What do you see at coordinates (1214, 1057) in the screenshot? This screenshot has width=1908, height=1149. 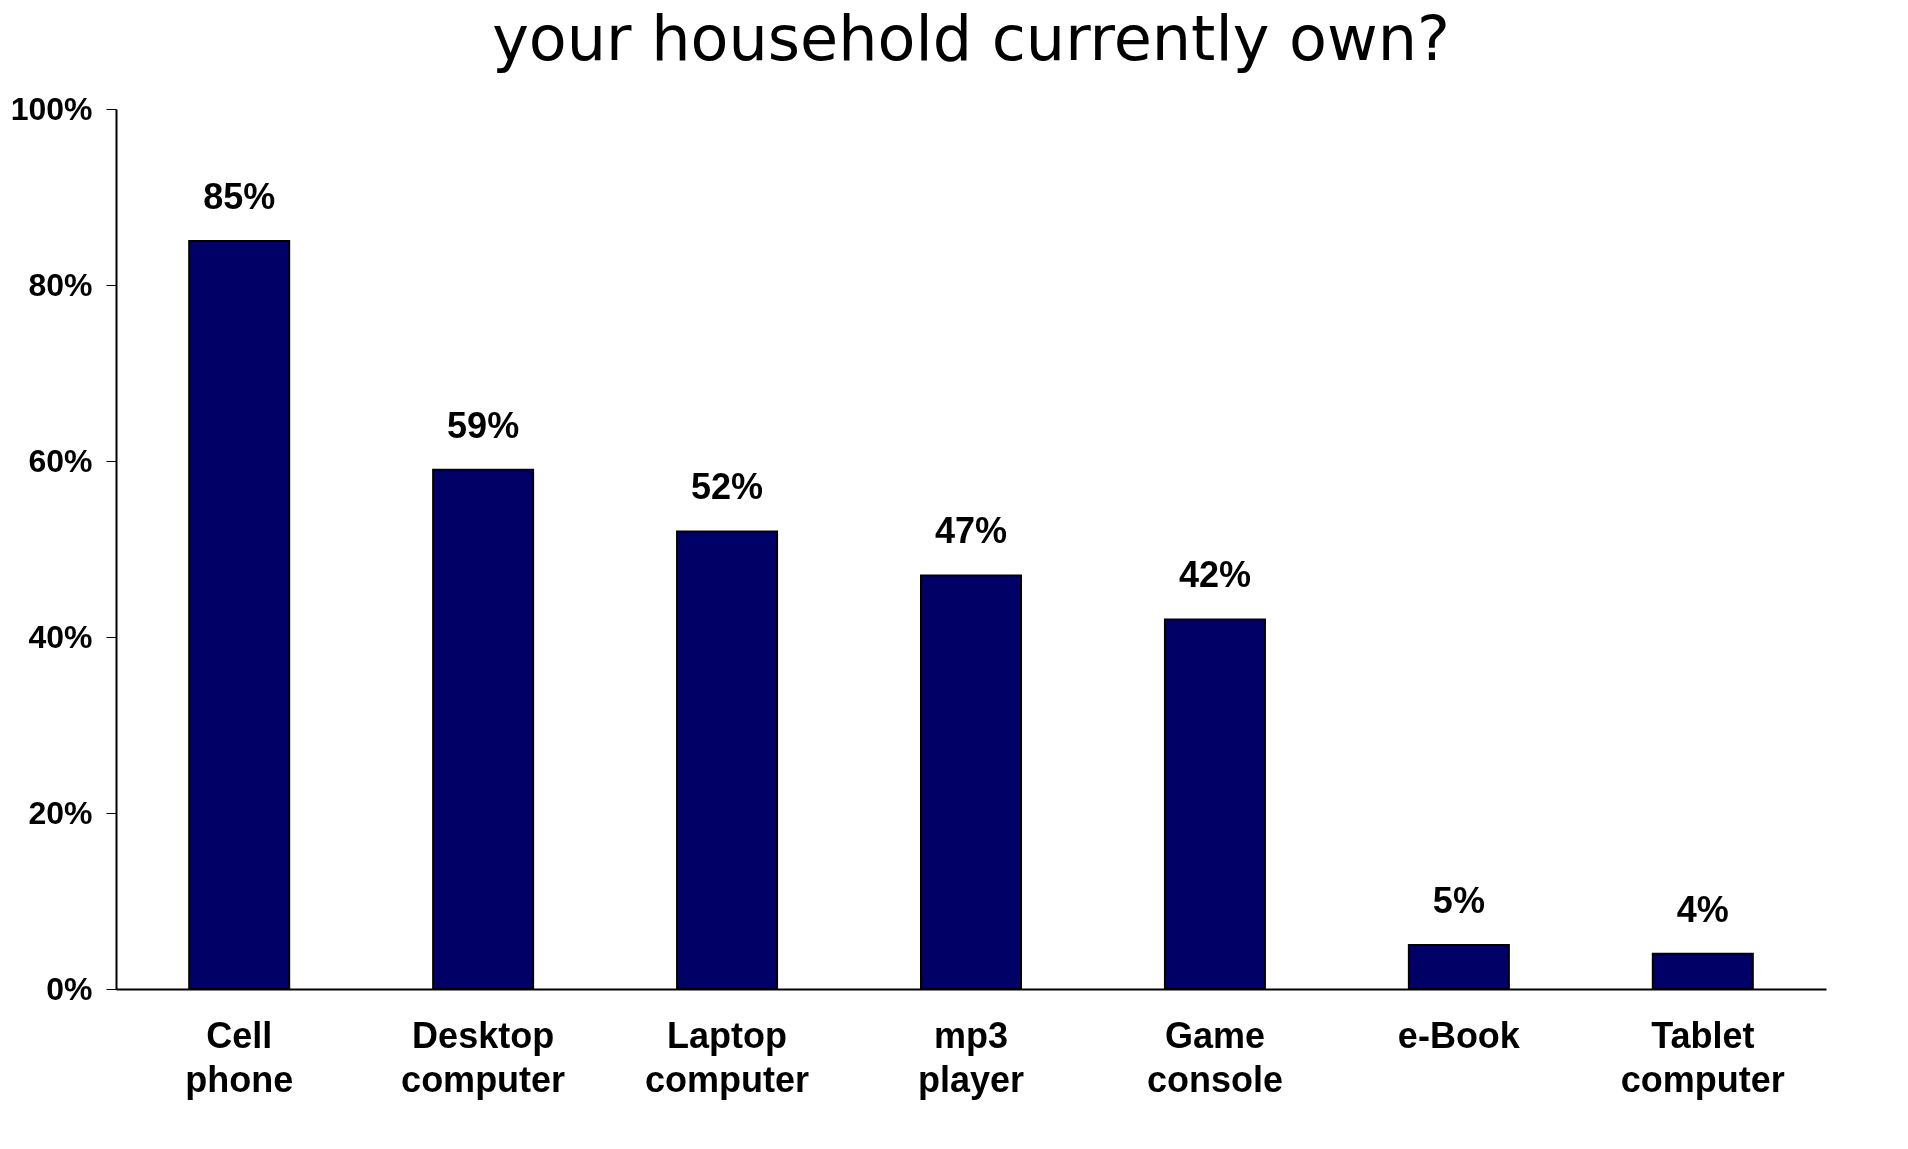 I see `x-tick-label: Game console` at bounding box center [1214, 1057].